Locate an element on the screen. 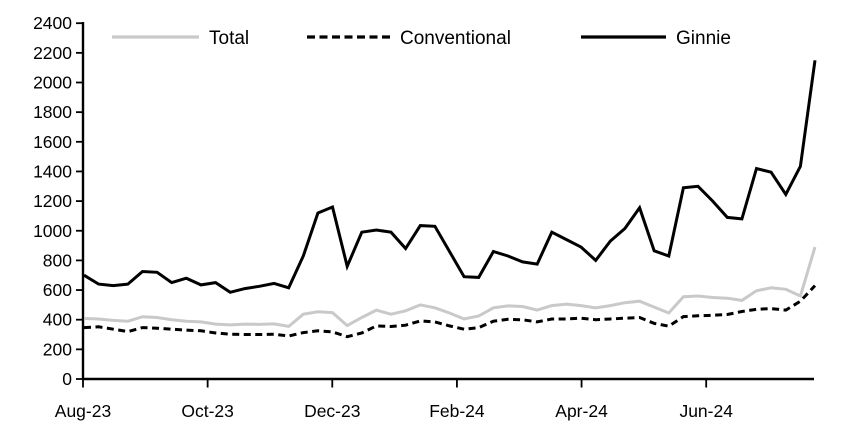 This screenshot has height=429, width=852. y-tick-label: 800 is located at coordinates (57, 260).